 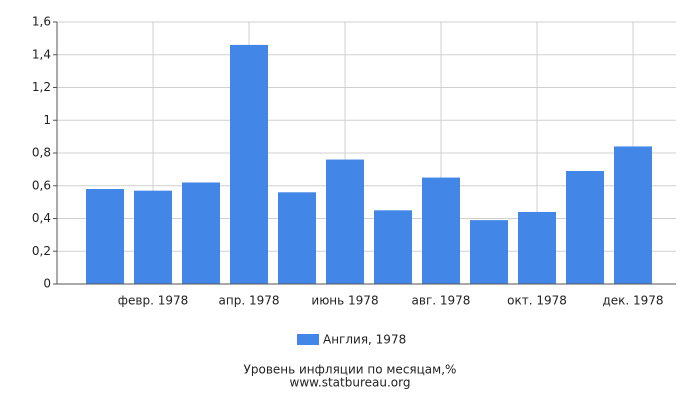 I want to click on x-tick-label: июнь 1978, so click(x=344, y=301).